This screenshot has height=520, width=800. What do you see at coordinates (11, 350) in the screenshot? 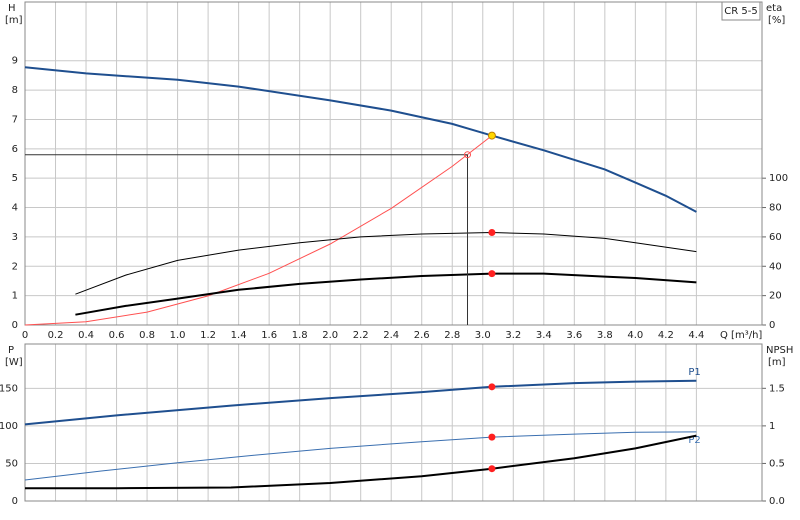
I see `y-axis-label: P` at bounding box center [11, 350].